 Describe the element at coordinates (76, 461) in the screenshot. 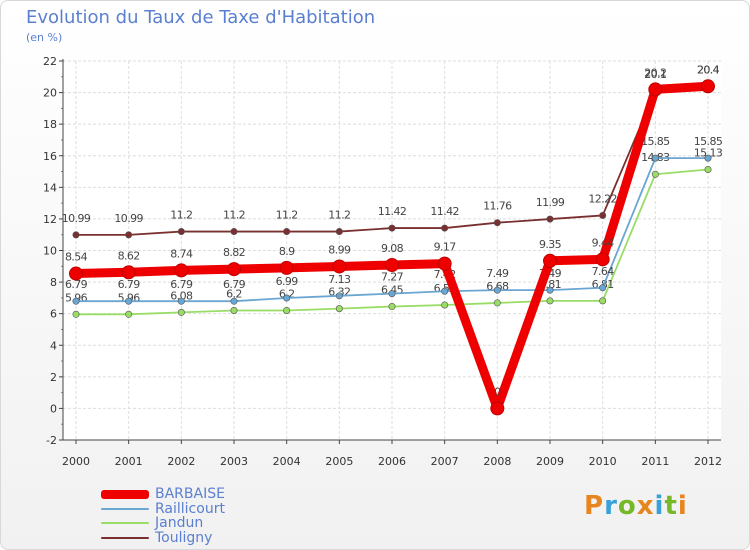

I see `x-tick-label: 2000` at that location.